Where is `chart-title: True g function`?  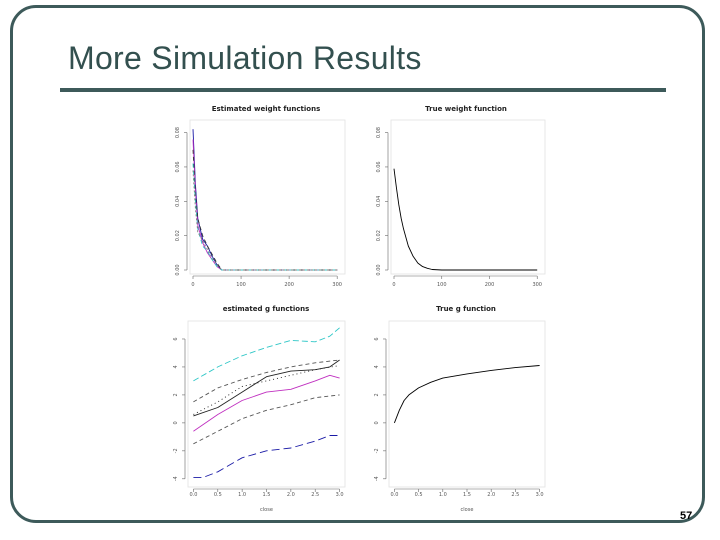
chart-title: True g function is located at coordinates (466, 309).